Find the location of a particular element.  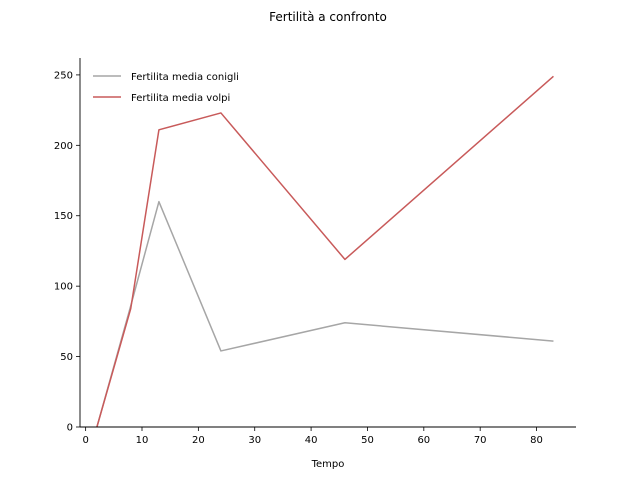

x-tick-label: 50 is located at coordinates (367, 440).